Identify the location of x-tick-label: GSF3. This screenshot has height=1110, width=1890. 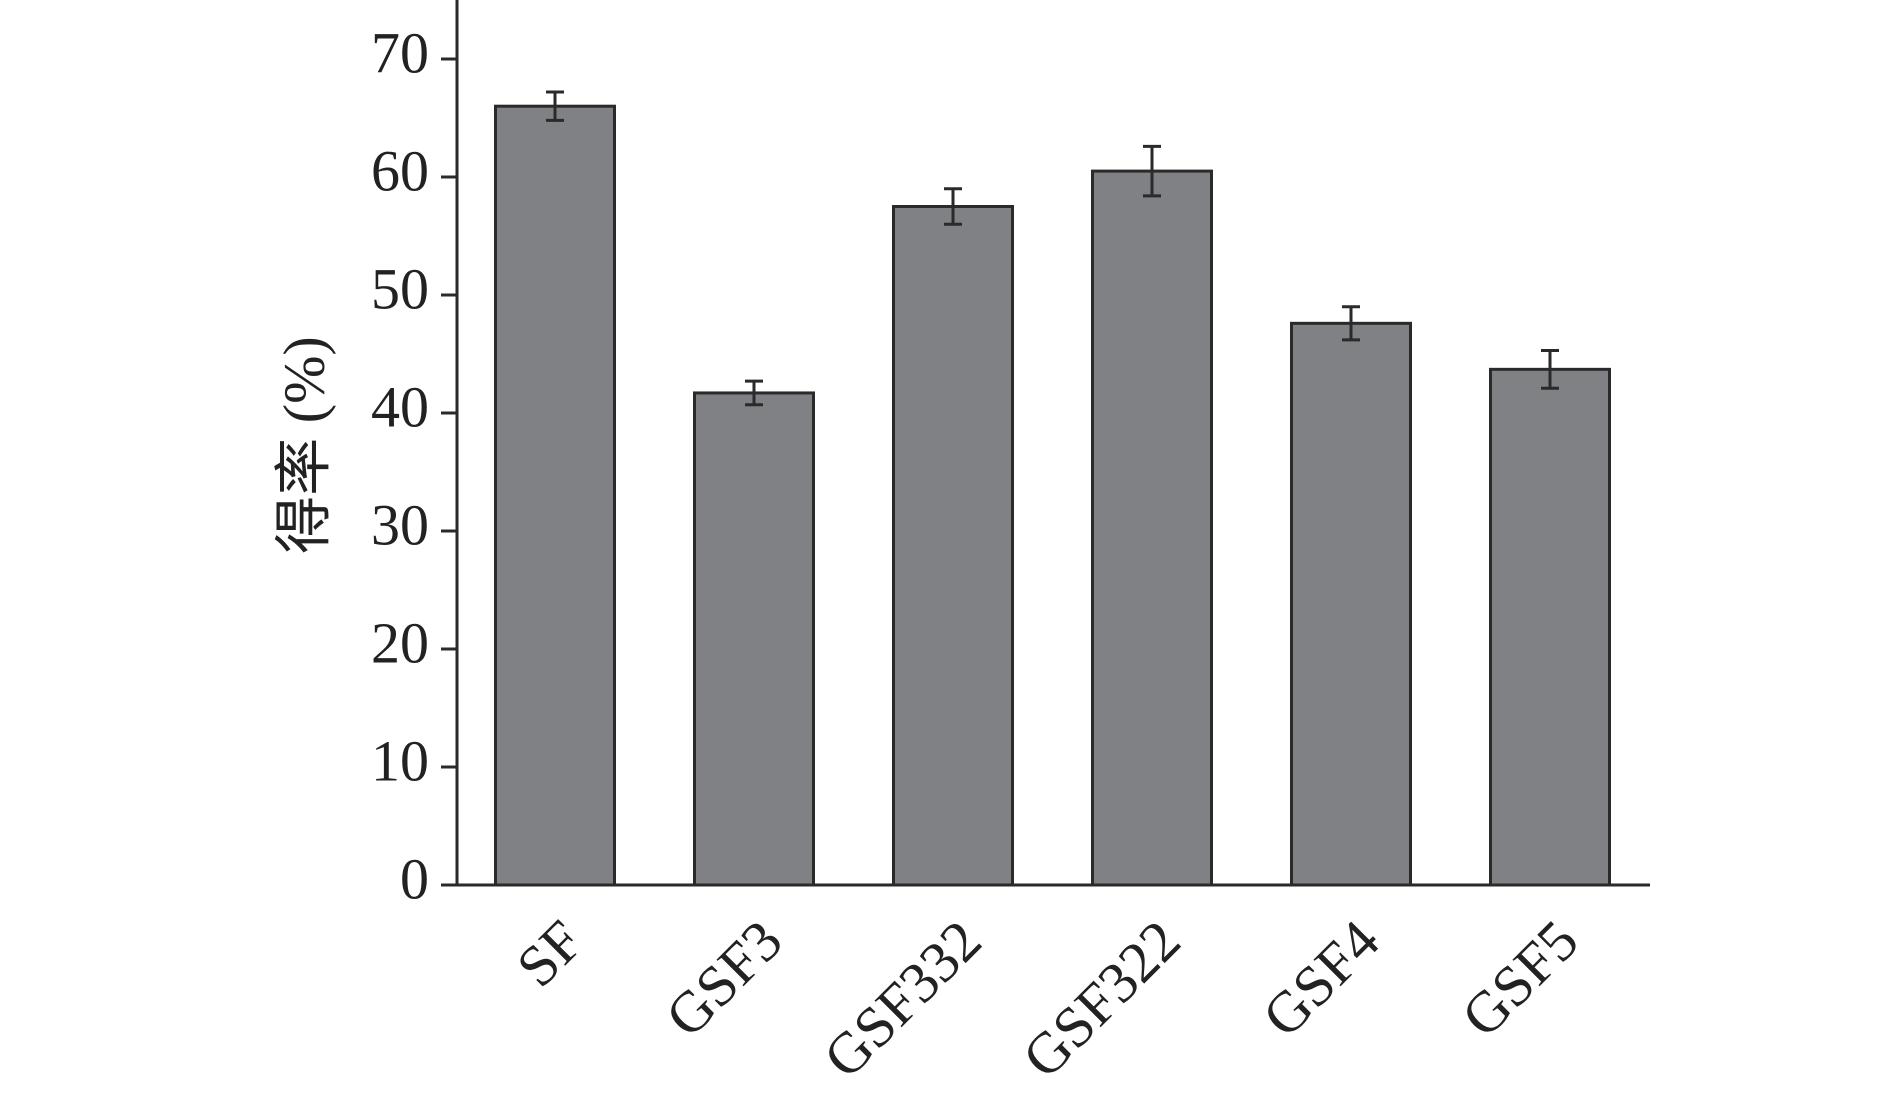
(724, 979).